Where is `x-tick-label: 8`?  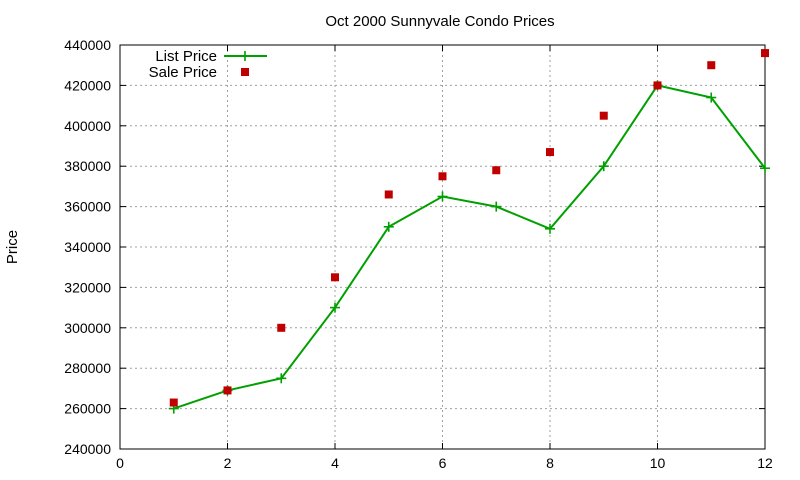 x-tick-label: 8 is located at coordinates (550, 463).